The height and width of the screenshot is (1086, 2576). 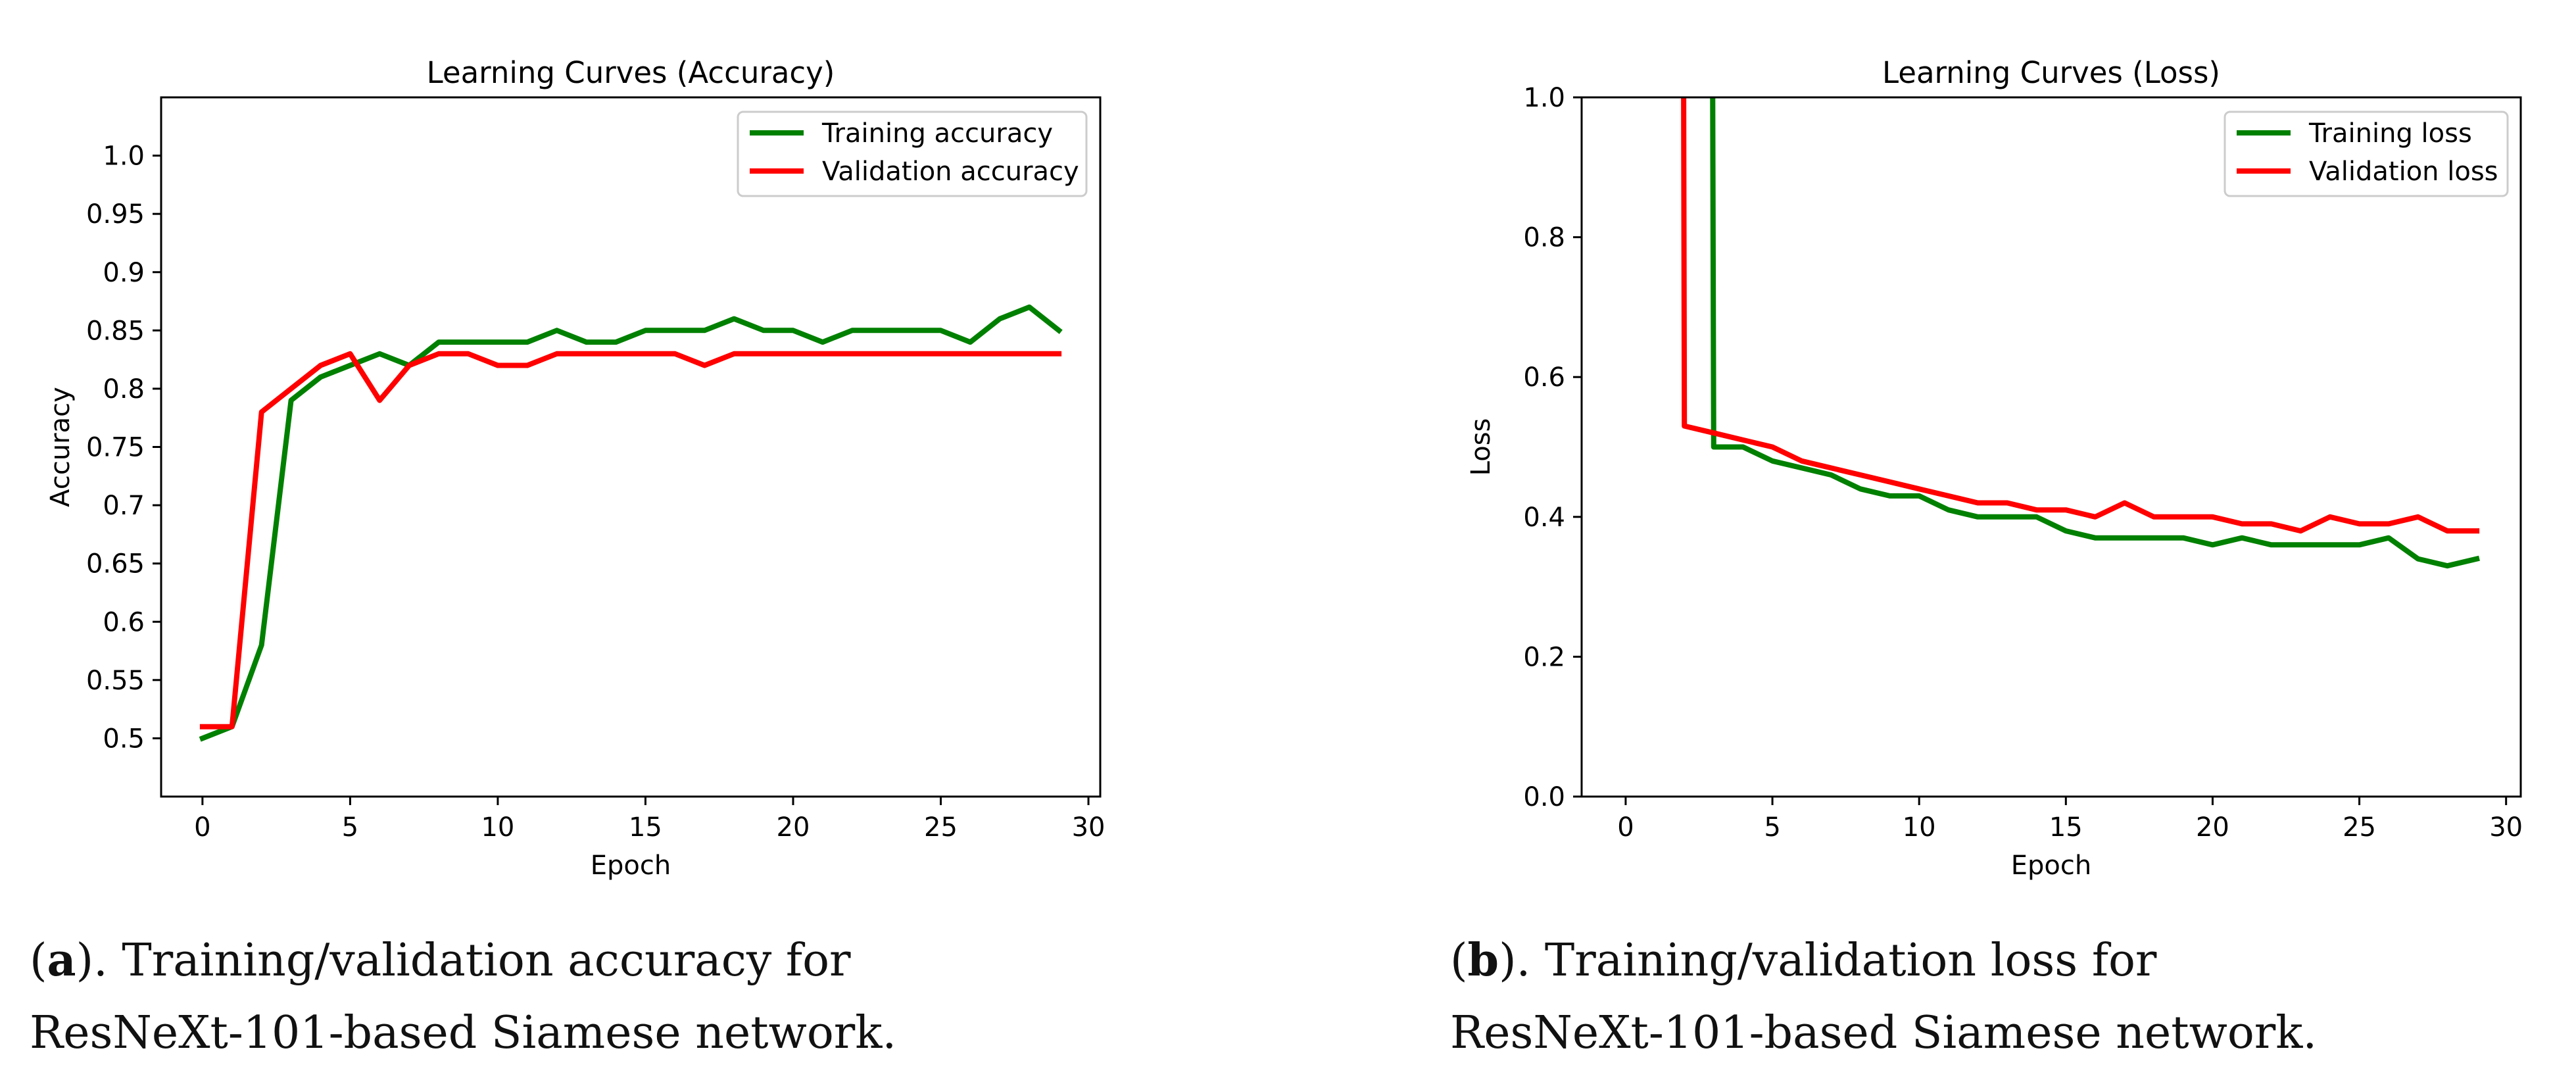 What do you see at coordinates (1772, 827) in the screenshot?
I see `loss-x-tick-label: 5` at bounding box center [1772, 827].